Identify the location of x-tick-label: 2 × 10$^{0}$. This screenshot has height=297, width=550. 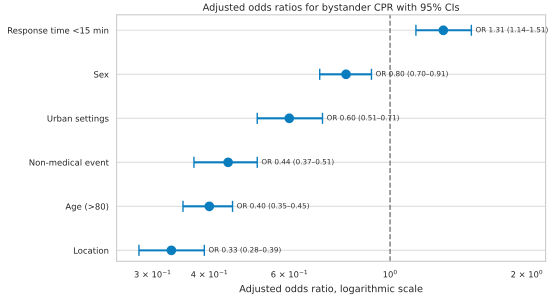
(526, 274).